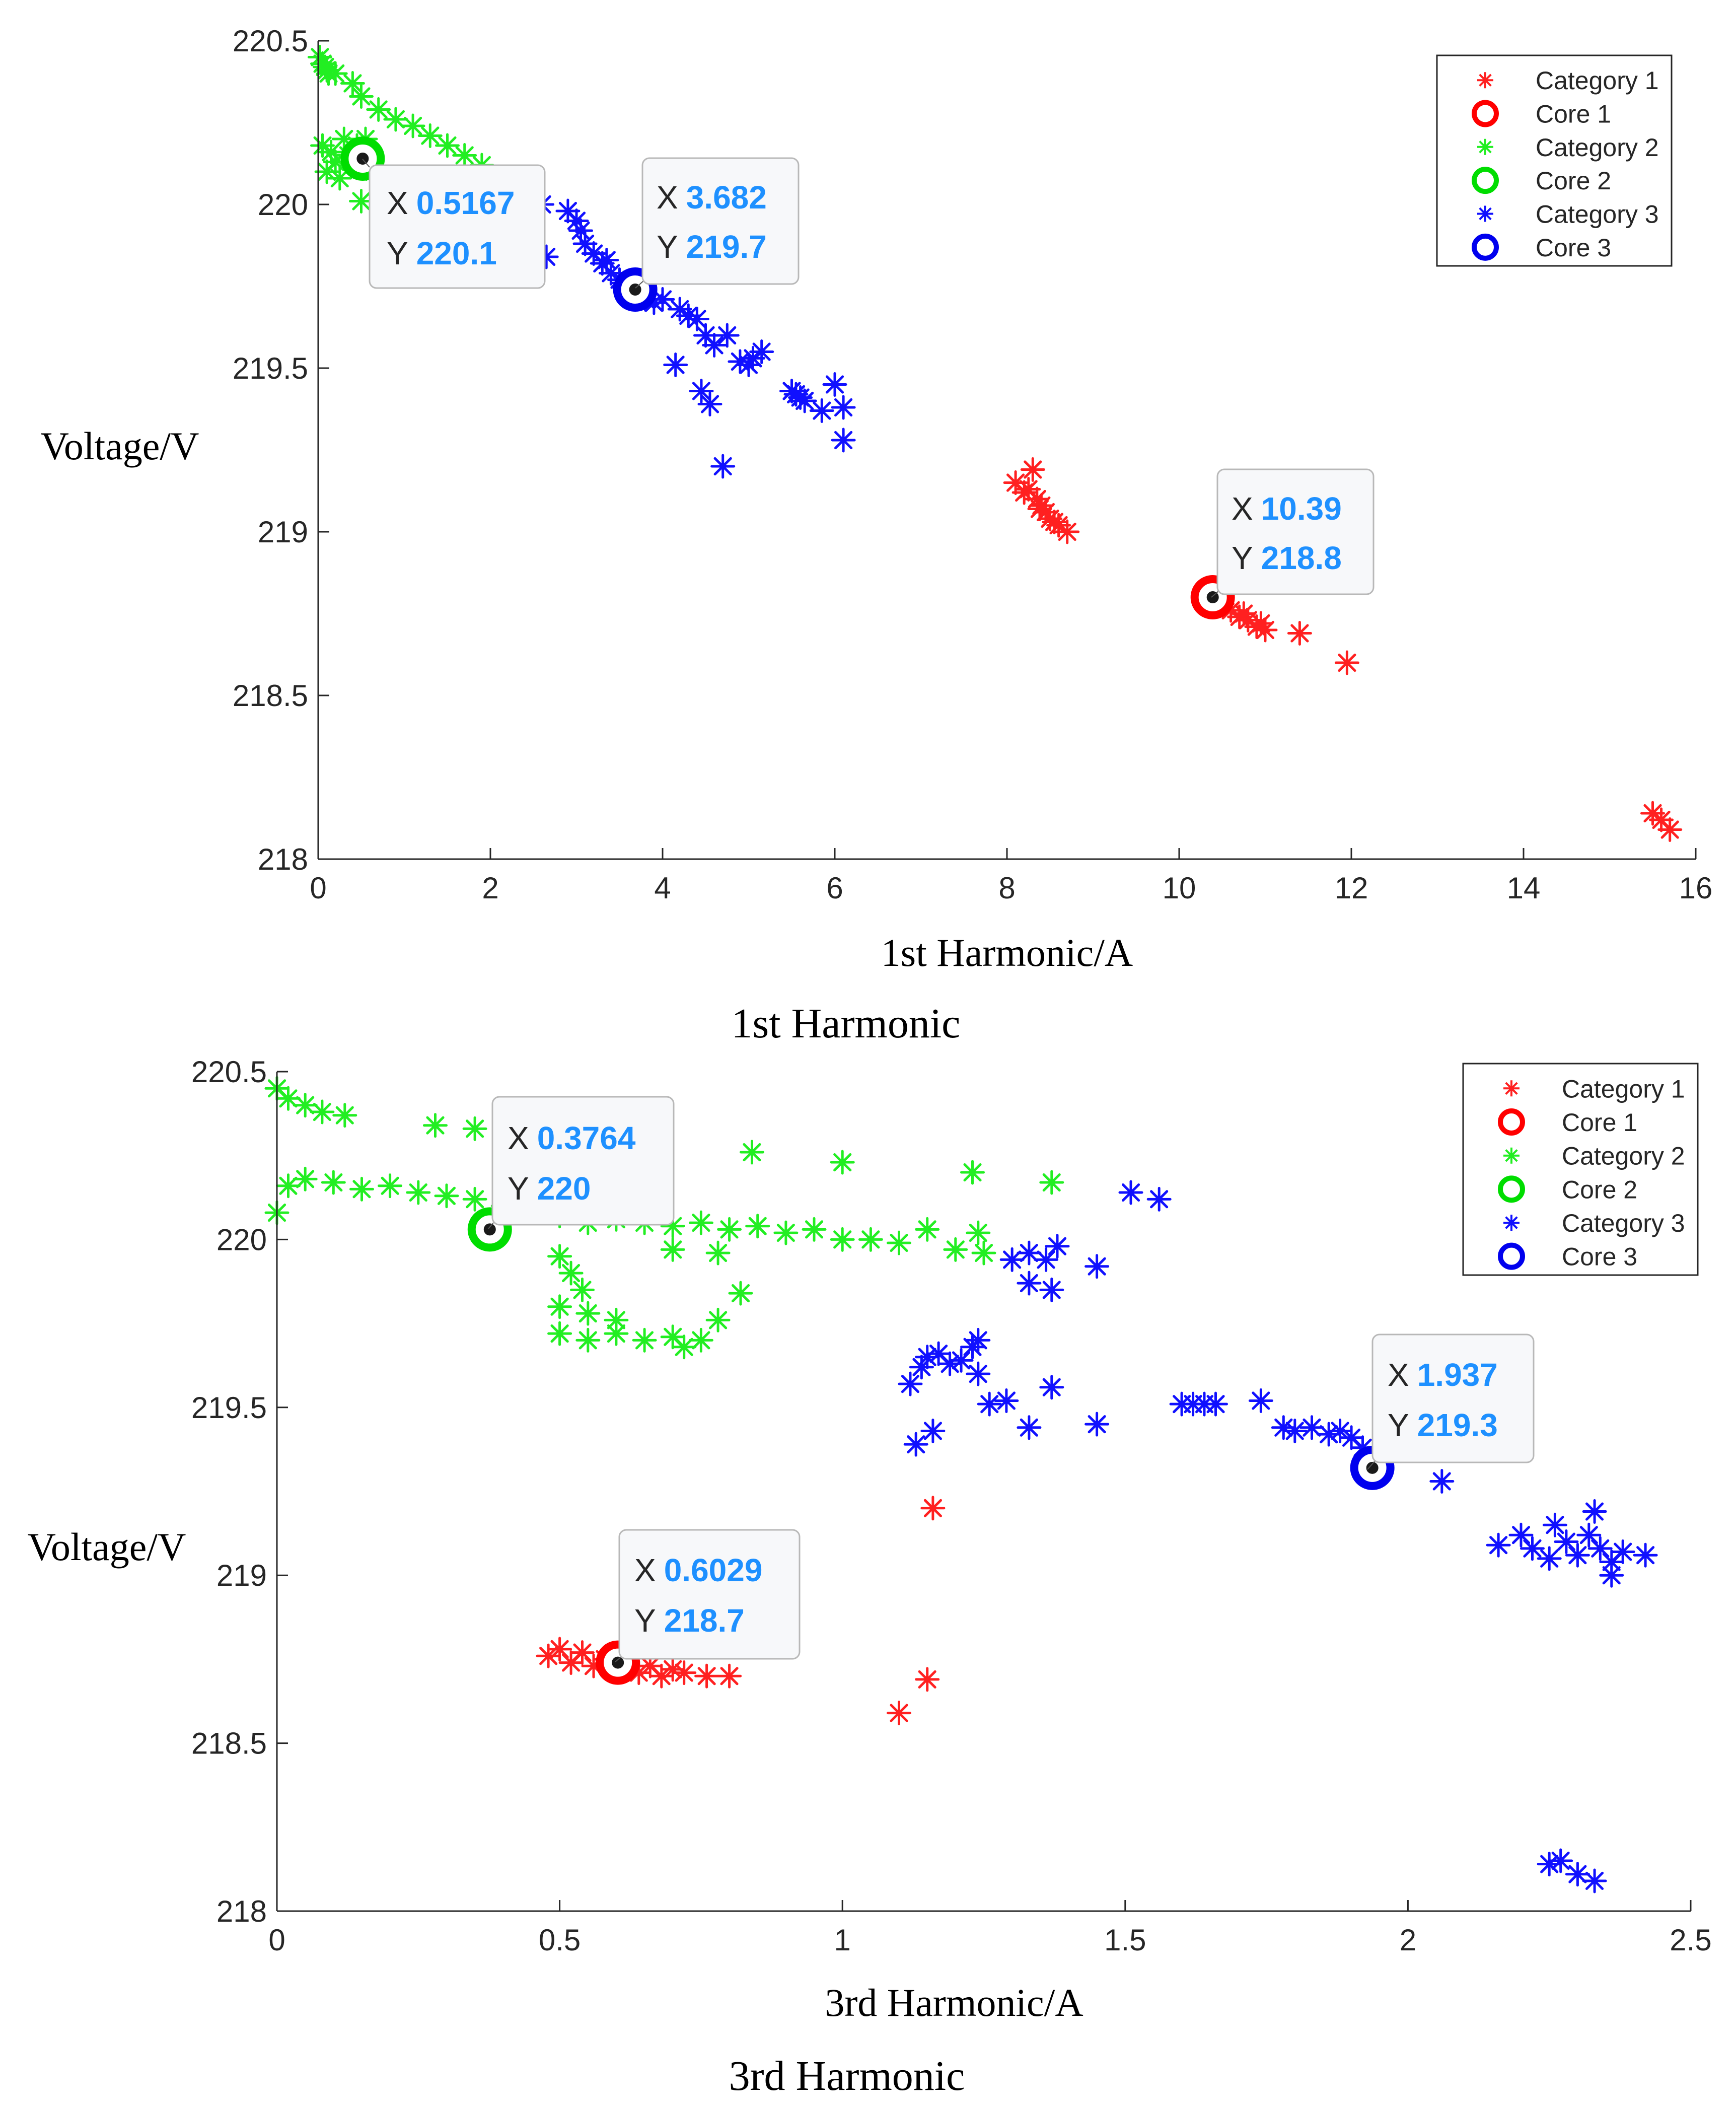  I want to click on datatip-0: X 0.3764 Y 220, so click(581, 1162).